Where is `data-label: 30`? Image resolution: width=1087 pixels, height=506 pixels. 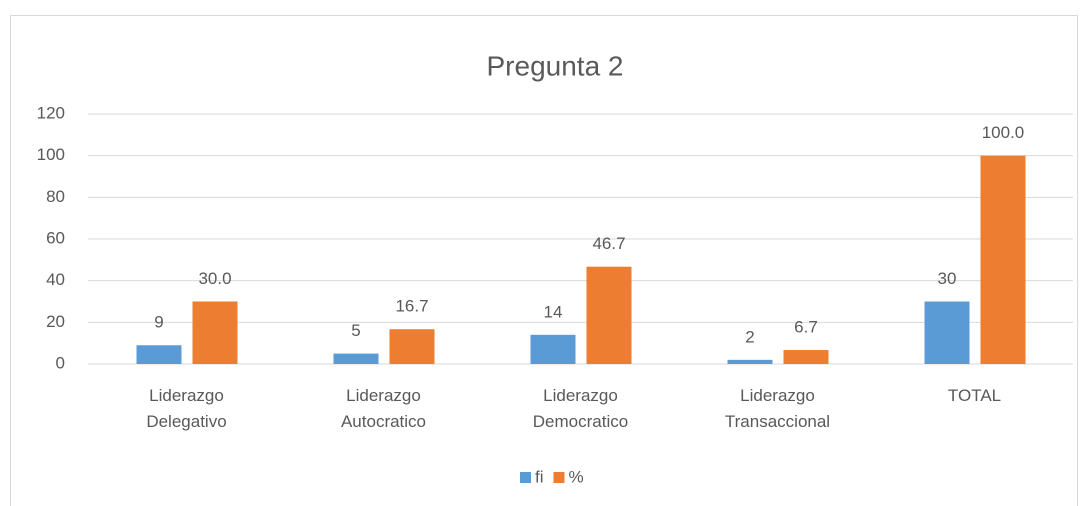 data-label: 30 is located at coordinates (947, 278).